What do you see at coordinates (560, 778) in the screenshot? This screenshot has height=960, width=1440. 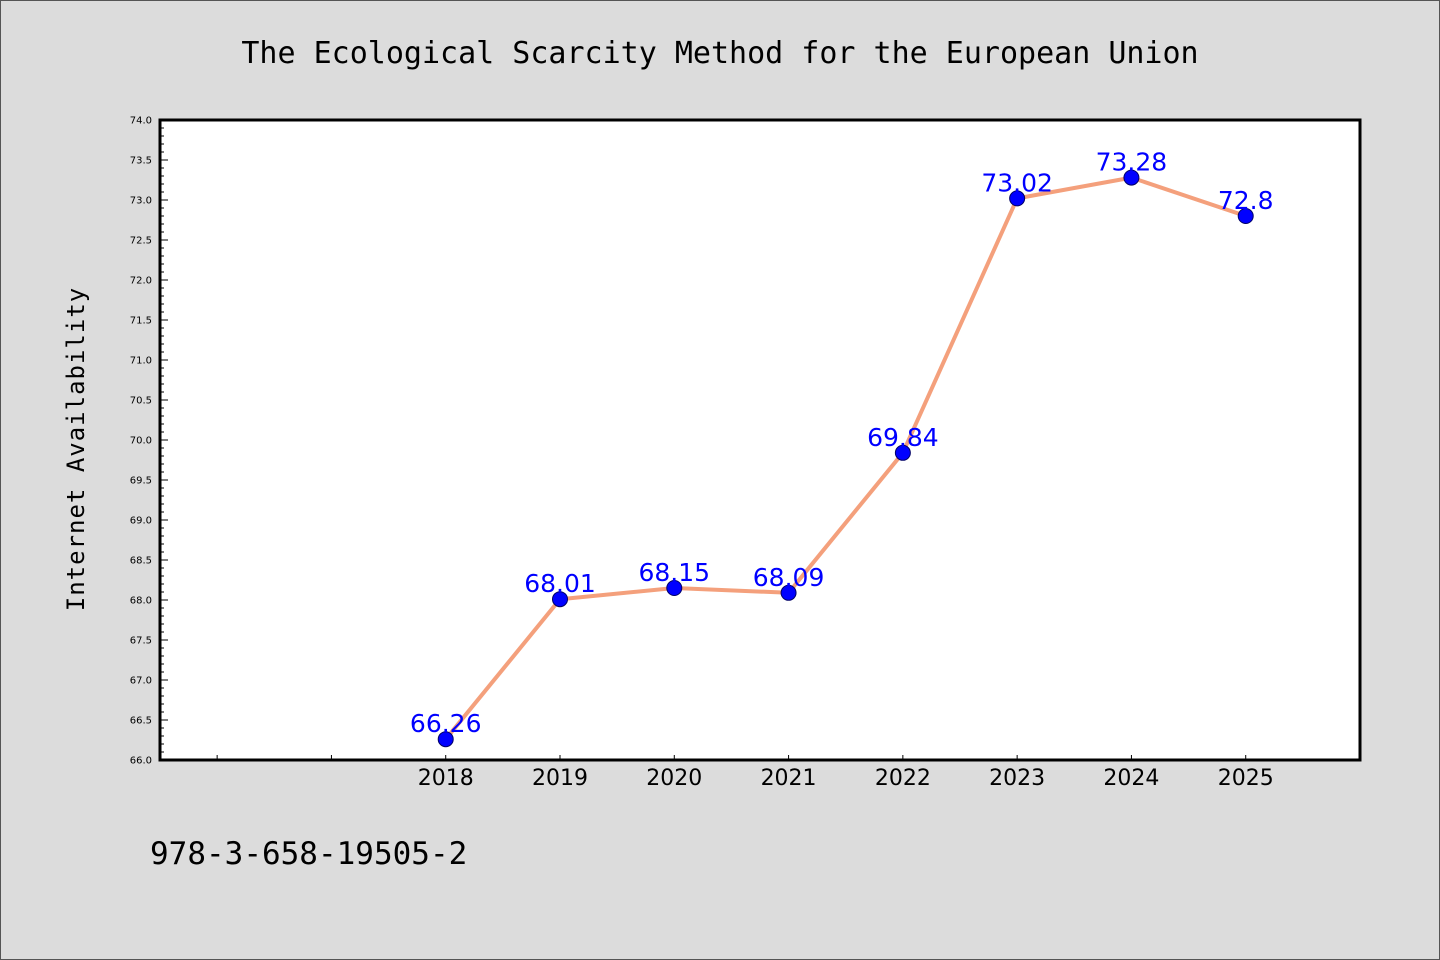 I see `x-tick-label: 2019` at bounding box center [560, 778].